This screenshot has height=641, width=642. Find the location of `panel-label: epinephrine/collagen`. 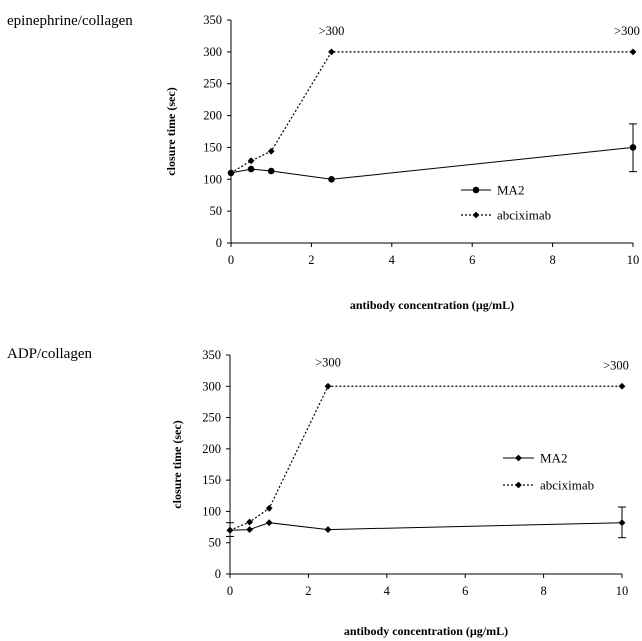

panel-label: epinephrine/collagen is located at coordinates (70, 21).